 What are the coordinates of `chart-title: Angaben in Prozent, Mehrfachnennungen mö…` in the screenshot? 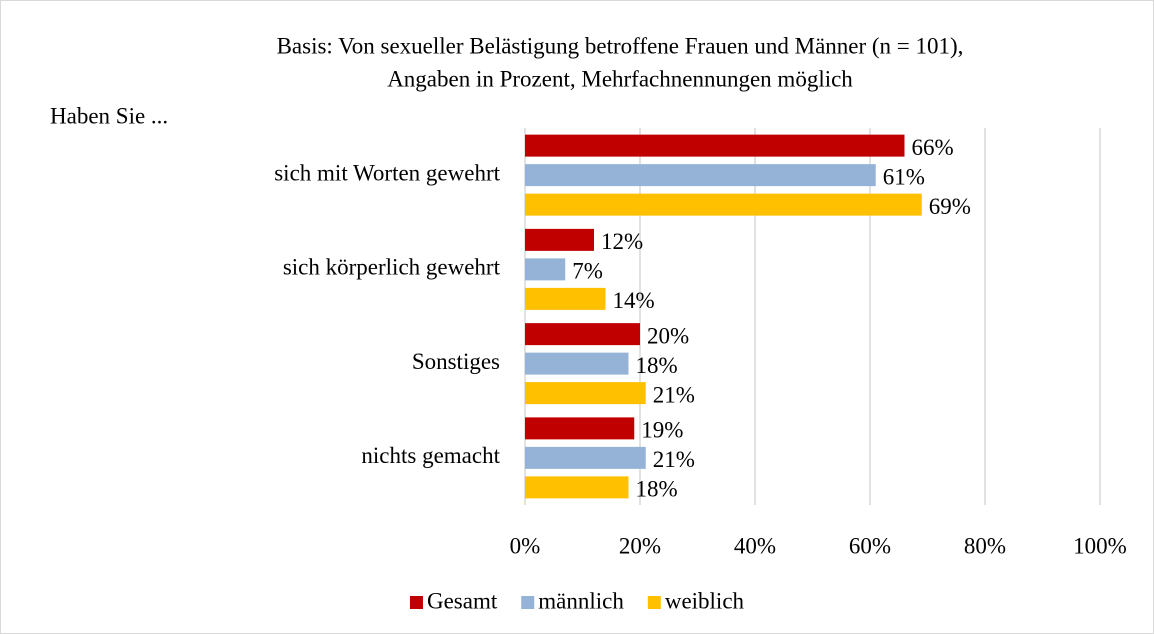 It's located at (620, 78).